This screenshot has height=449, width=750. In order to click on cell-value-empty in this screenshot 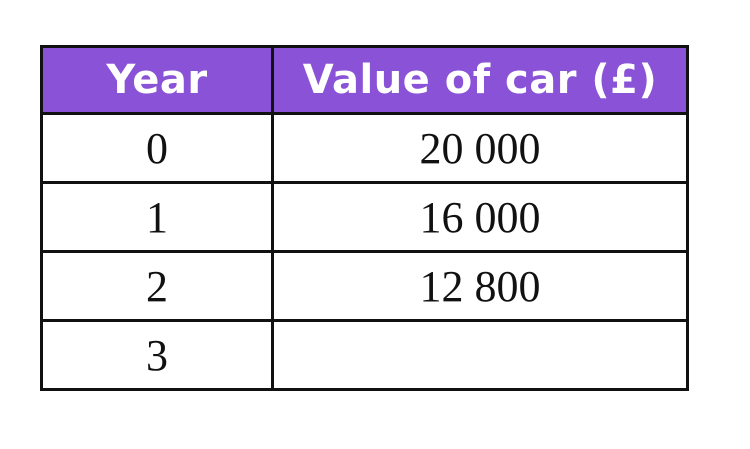, I will do `click(480, 355)`.